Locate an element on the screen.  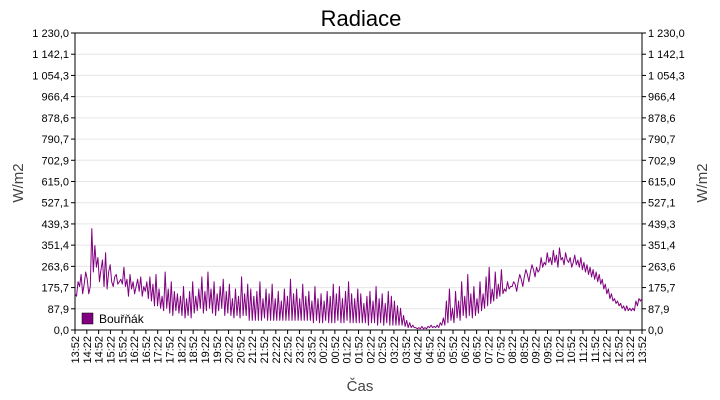
legend-swatch is located at coordinates (87, 318).